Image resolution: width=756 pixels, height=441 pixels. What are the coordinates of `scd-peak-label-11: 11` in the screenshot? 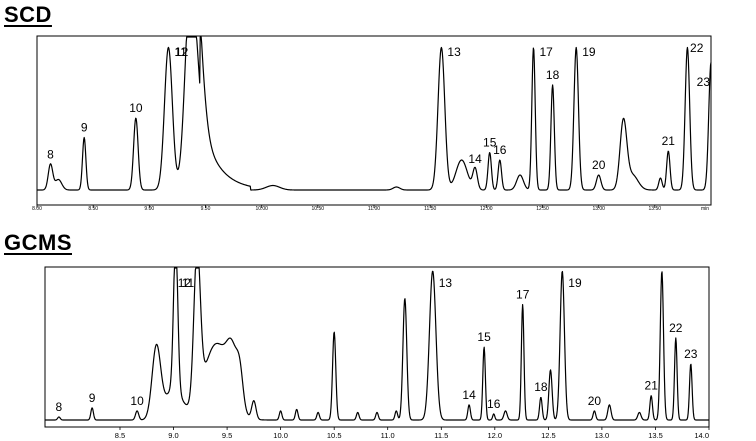 It's located at (180, 52).